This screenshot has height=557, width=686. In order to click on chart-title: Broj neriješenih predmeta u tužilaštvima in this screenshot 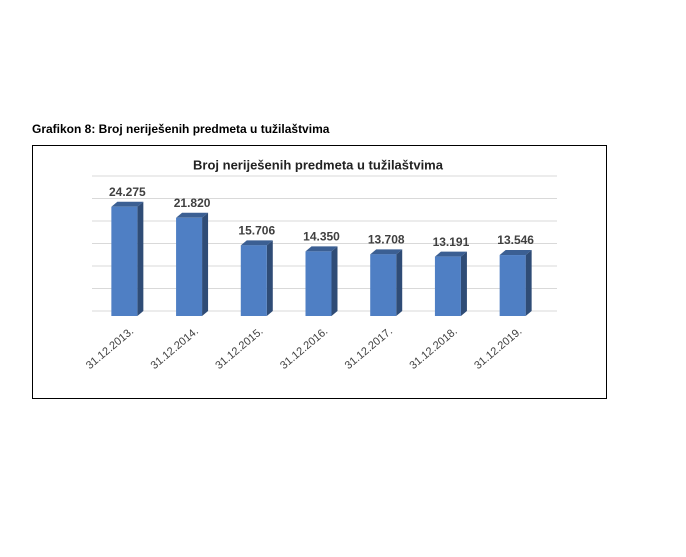, I will do `click(318, 164)`.